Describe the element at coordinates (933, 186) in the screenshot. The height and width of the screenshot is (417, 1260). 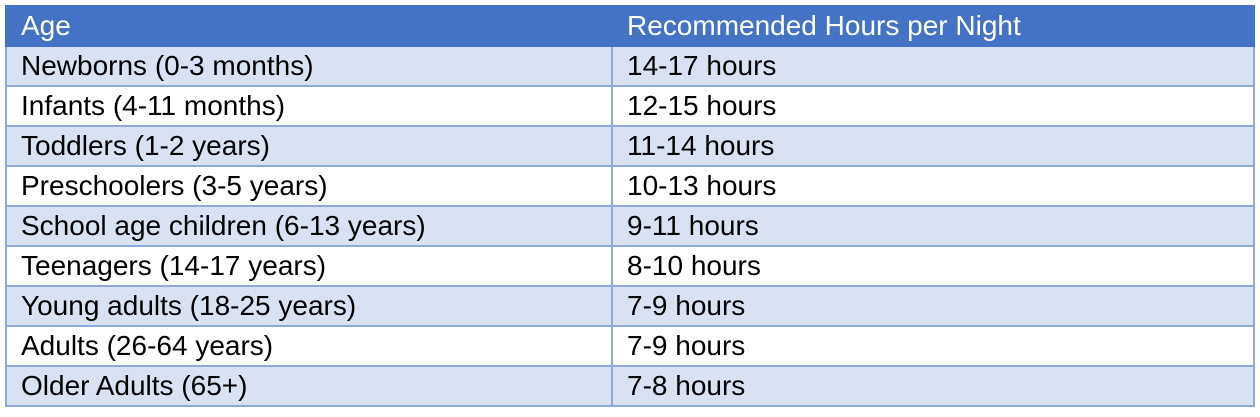
I see `hours-cell: 10-13 hours` at that location.